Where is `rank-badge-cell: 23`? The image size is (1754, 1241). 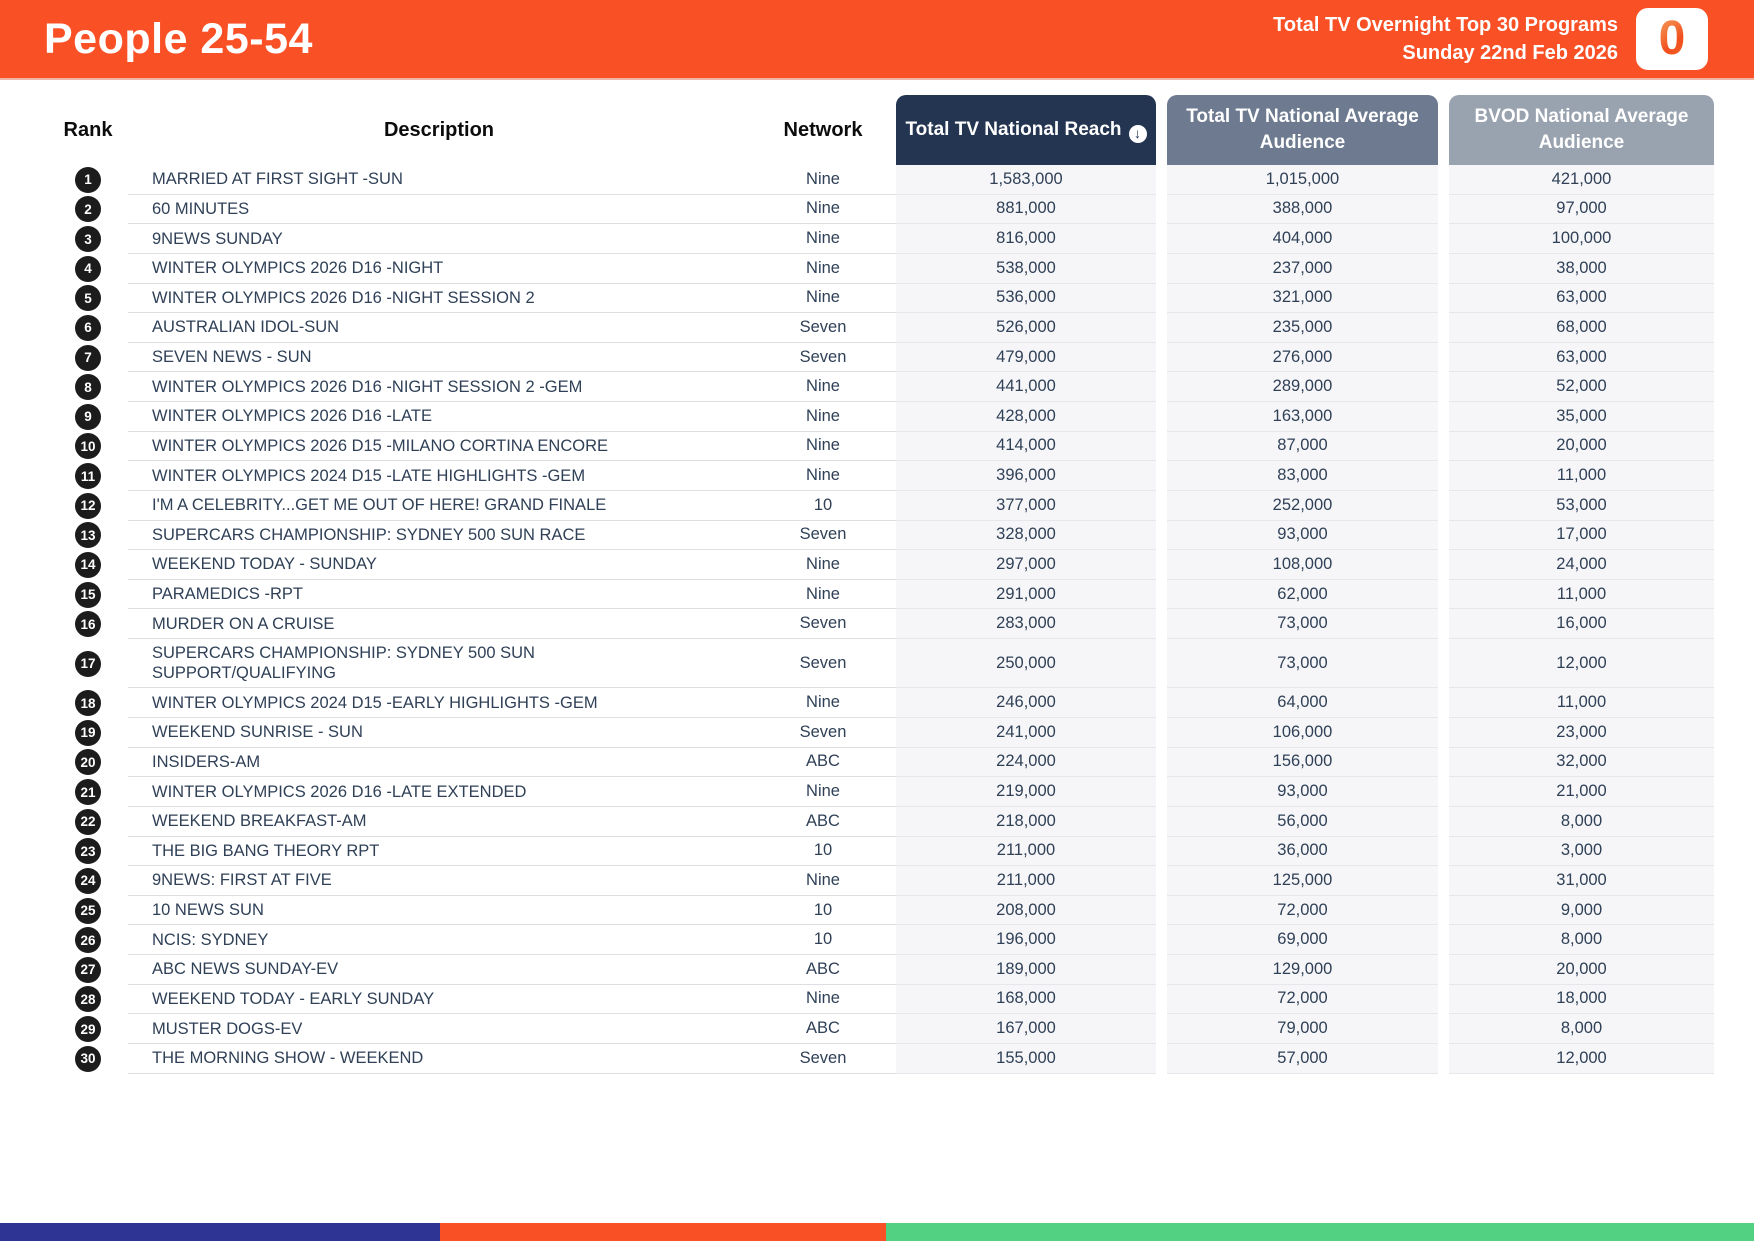
rank-badge-cell: 23 is located at coordinates (88, 852).